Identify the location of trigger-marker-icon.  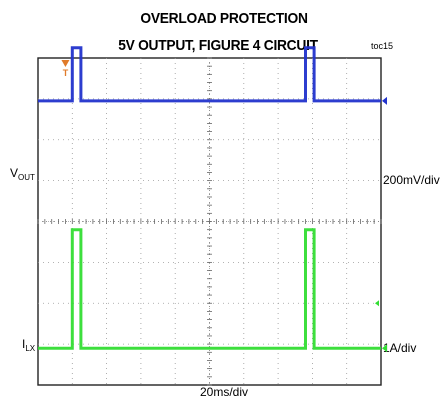
(65, 63).